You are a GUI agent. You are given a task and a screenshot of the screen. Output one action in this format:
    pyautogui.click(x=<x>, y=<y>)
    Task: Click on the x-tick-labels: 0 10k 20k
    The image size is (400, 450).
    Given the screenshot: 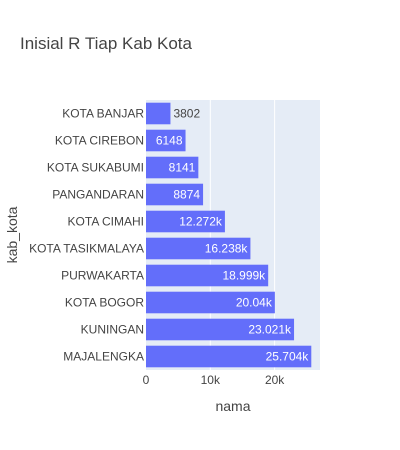 What is the action you would take?
    pyautogui.click(x=214, y=380)
    